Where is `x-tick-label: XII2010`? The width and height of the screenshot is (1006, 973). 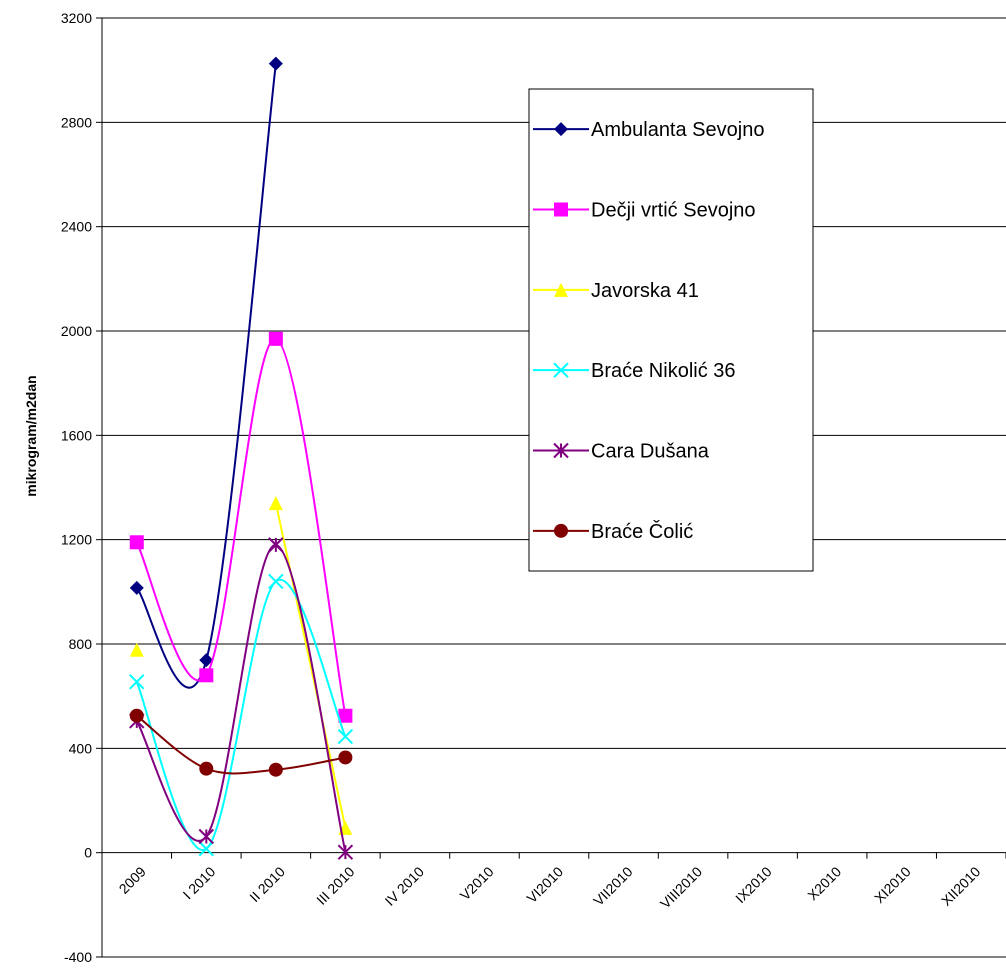 x-tick-label: XII2010 is located at coordinates (961, 886).